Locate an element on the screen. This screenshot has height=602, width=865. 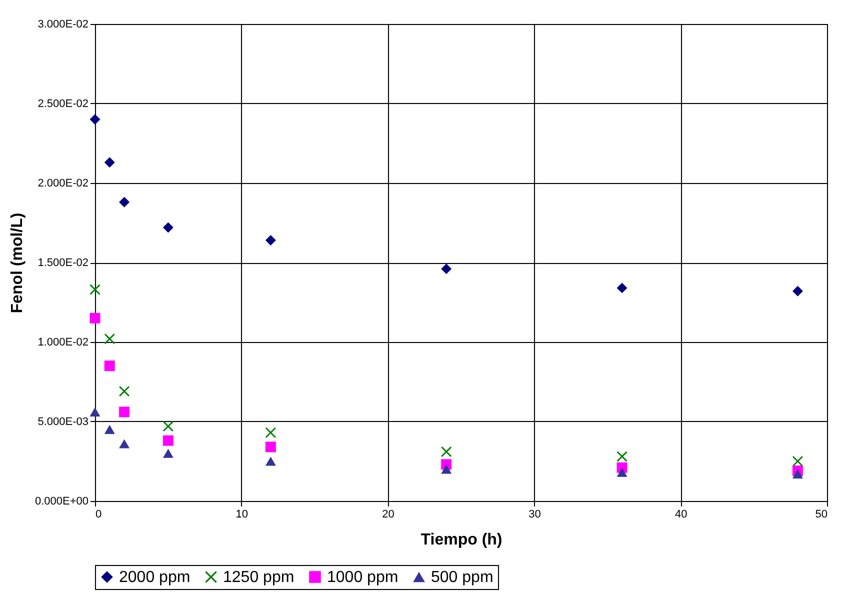
y-tick-label: 1.500E-02 is located at coordinates (63, 263).